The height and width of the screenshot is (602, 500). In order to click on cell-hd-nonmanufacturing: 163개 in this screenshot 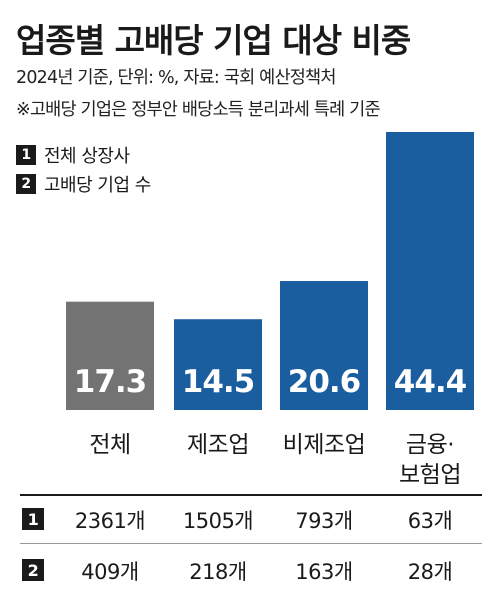, I will do `click(324, 572)`.